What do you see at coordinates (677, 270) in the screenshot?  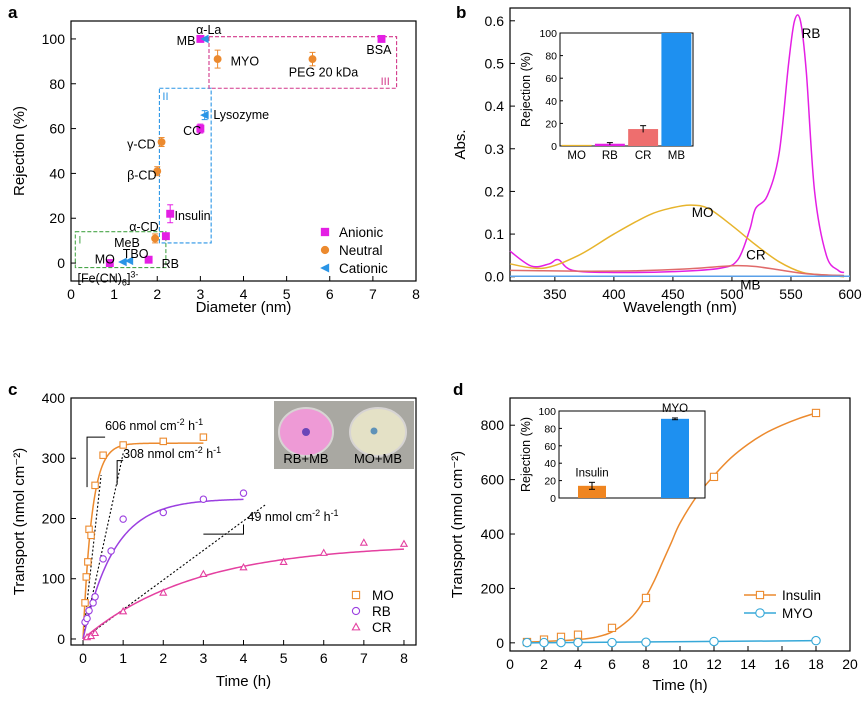 I see `series-line` at bounding box center [677, 270].